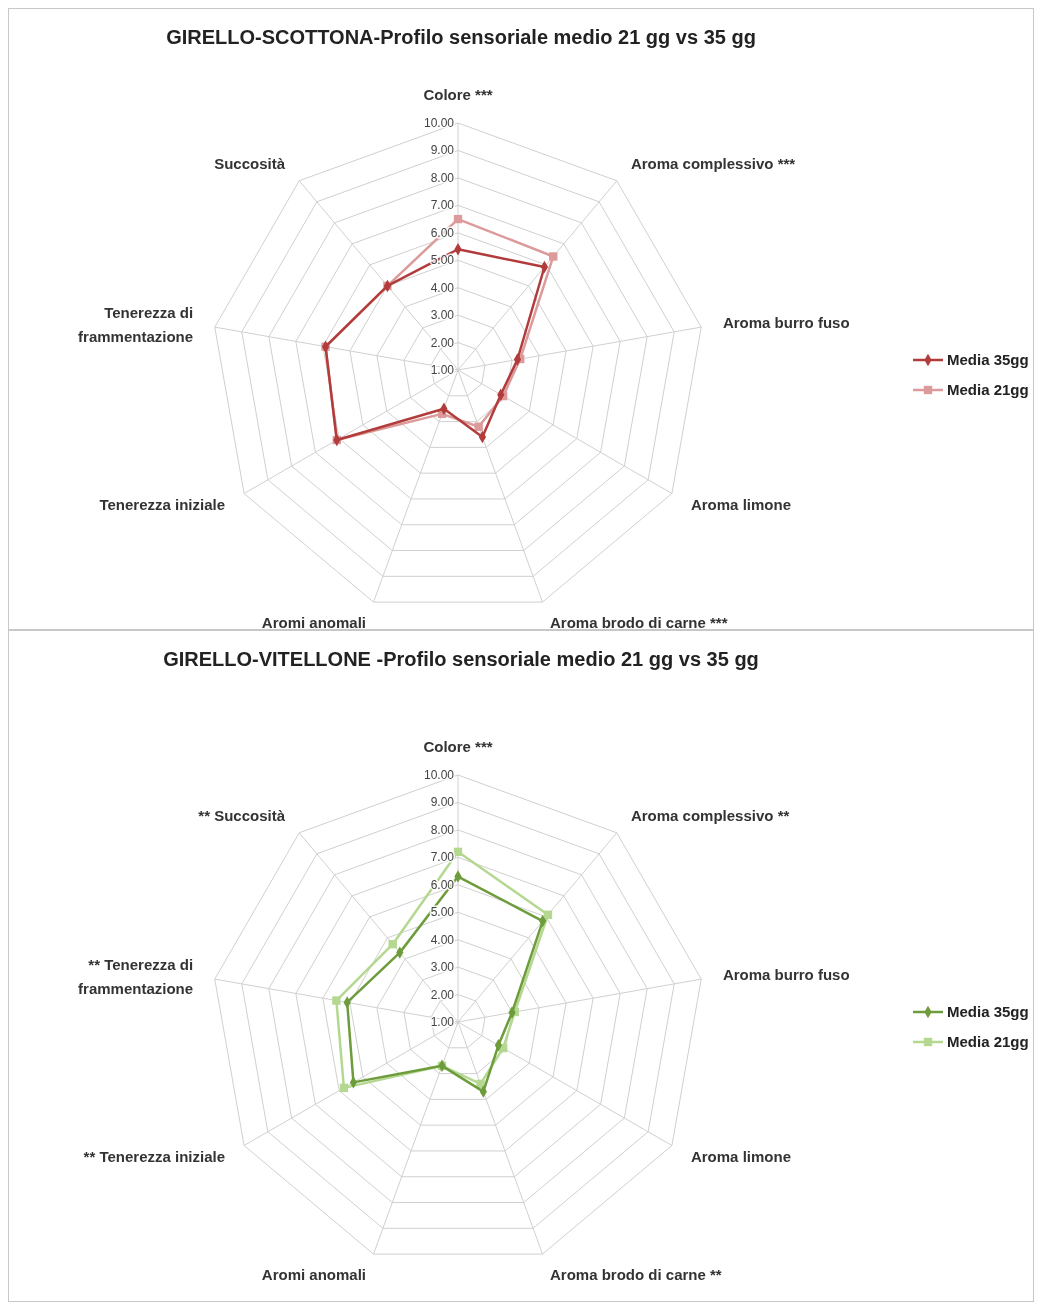 The width and height of the screenshot is (1042, 1309). Describe the element at coordinates (136, 325) in the screenshot. I see `spoke-label: Tenerezza di frammentazione` at that location.